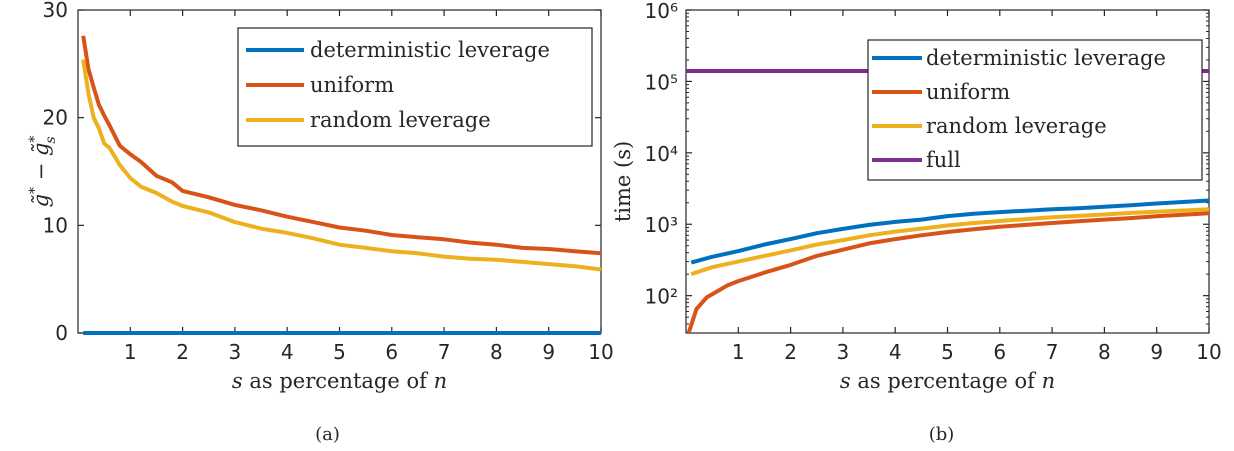  I want to click on y-tick-label: 10², so click(661, 297).